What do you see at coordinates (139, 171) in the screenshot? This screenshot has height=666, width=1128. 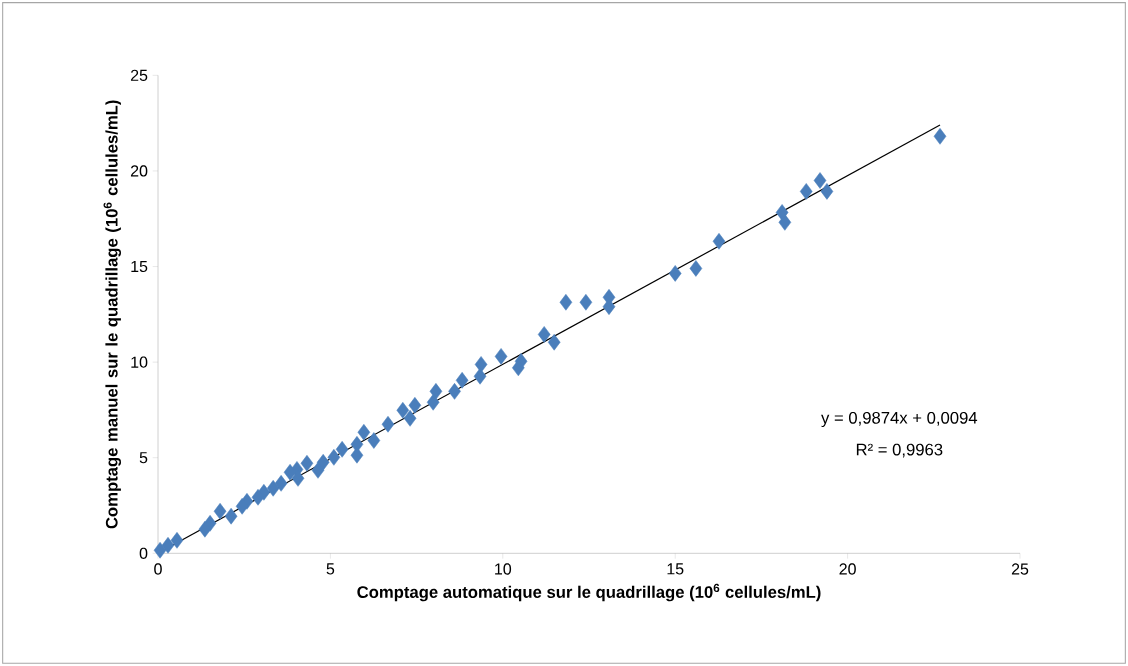 I see `y-tick-label: 20` at bounding box center [139, 171].